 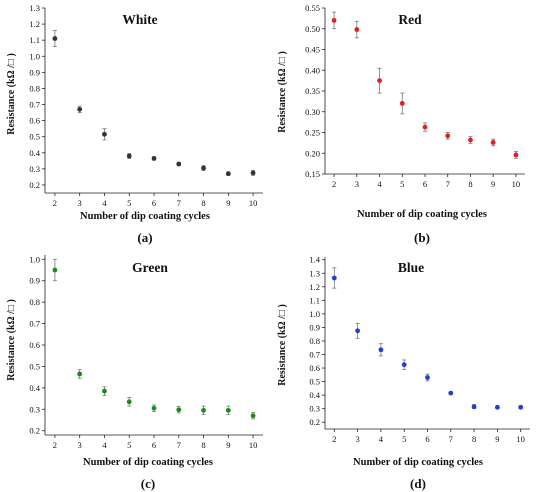 I want to click on panel-c-ylabel: Resistance (kΩ /□ ), so click(x=11, y=340).